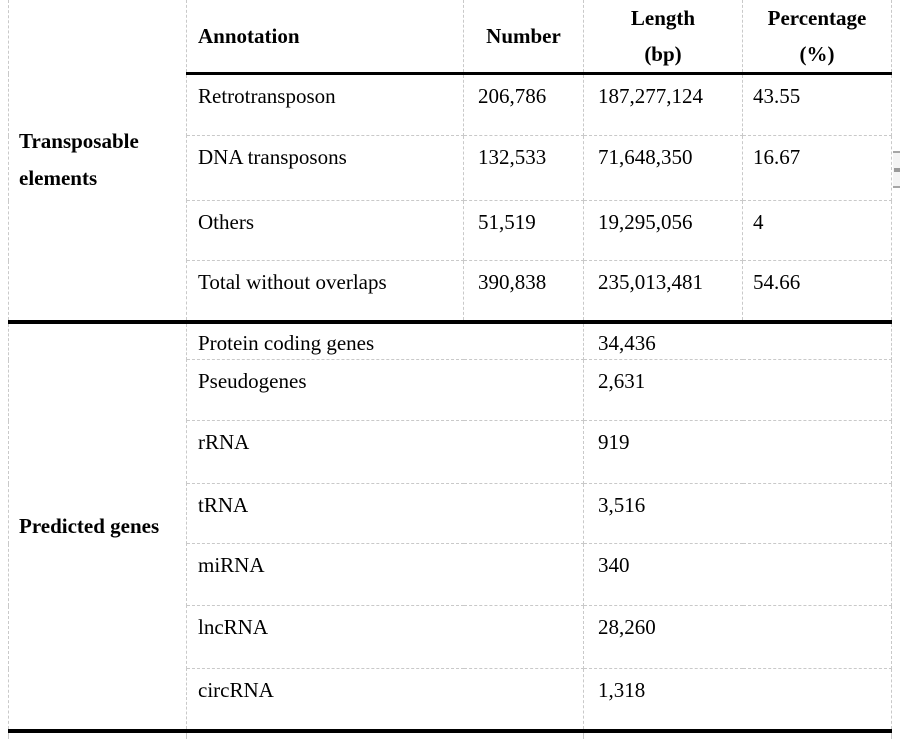  What do you see at coordinates (385, 513) in the screenshot?
I see `annotation-cell: tRNA` at bounding box center [385, 513].